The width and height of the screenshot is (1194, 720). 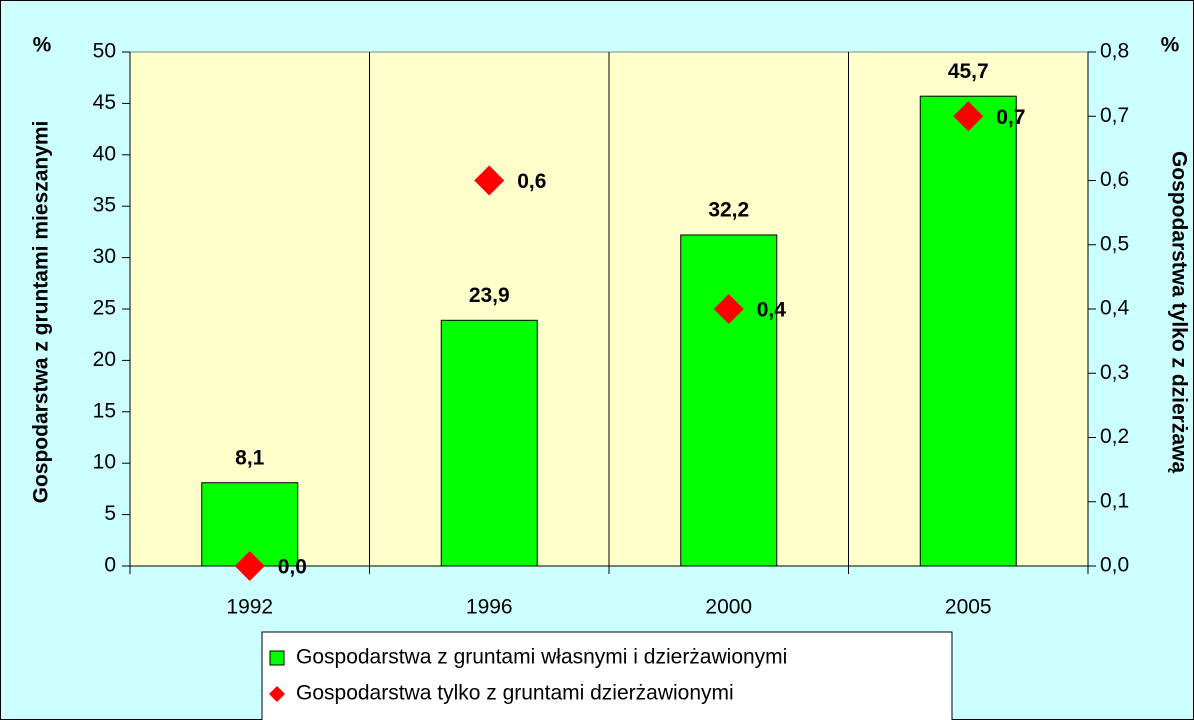 I want to click on x-tick-label: 1992, so click(x=249, y=607).